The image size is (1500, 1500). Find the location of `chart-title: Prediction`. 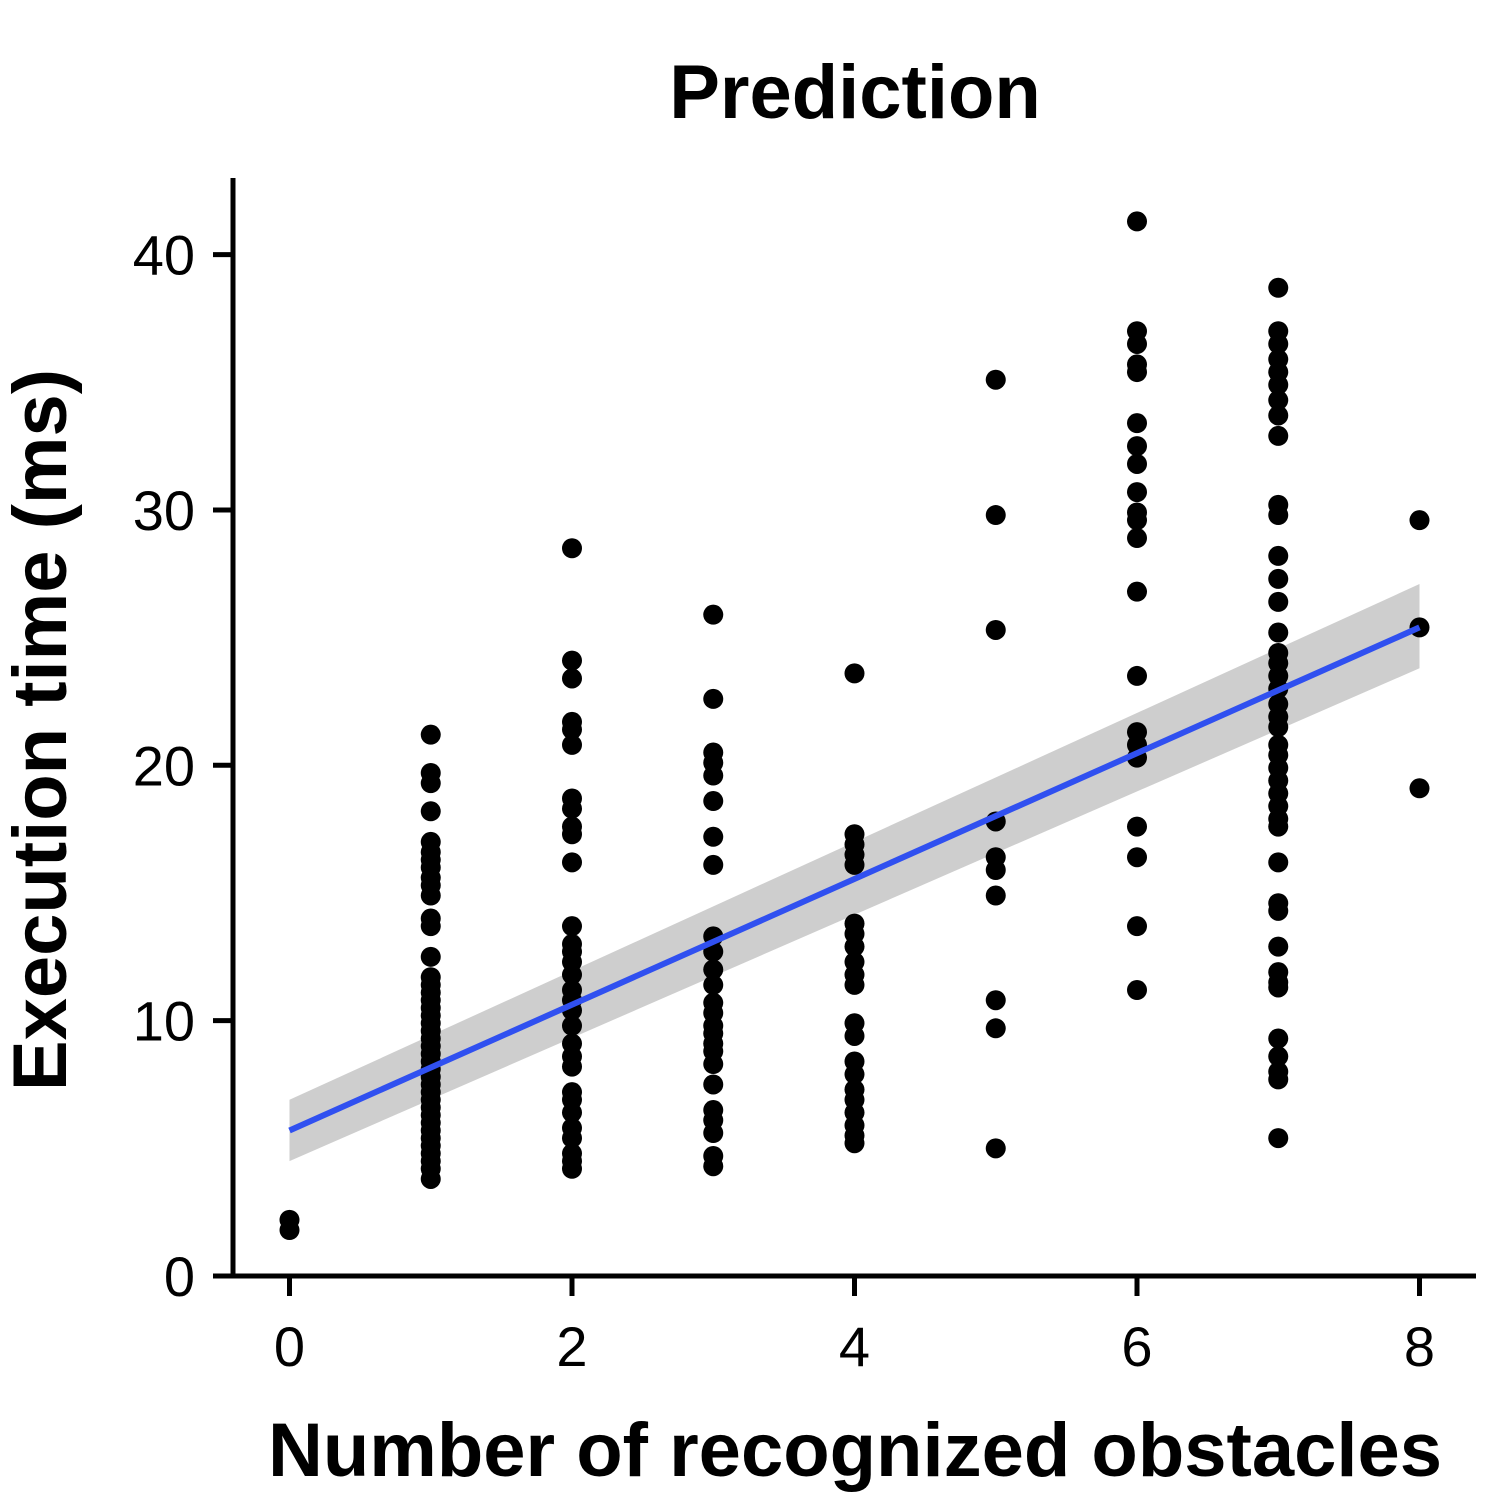

chart-title: Prediction is located at coordinates (855, 92).